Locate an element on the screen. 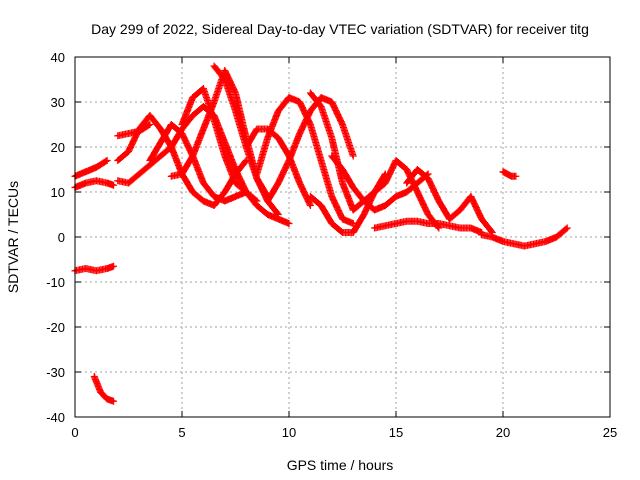 The image size is (640, 480). x-tick-label: 25 is located at coordinates (610, 432).